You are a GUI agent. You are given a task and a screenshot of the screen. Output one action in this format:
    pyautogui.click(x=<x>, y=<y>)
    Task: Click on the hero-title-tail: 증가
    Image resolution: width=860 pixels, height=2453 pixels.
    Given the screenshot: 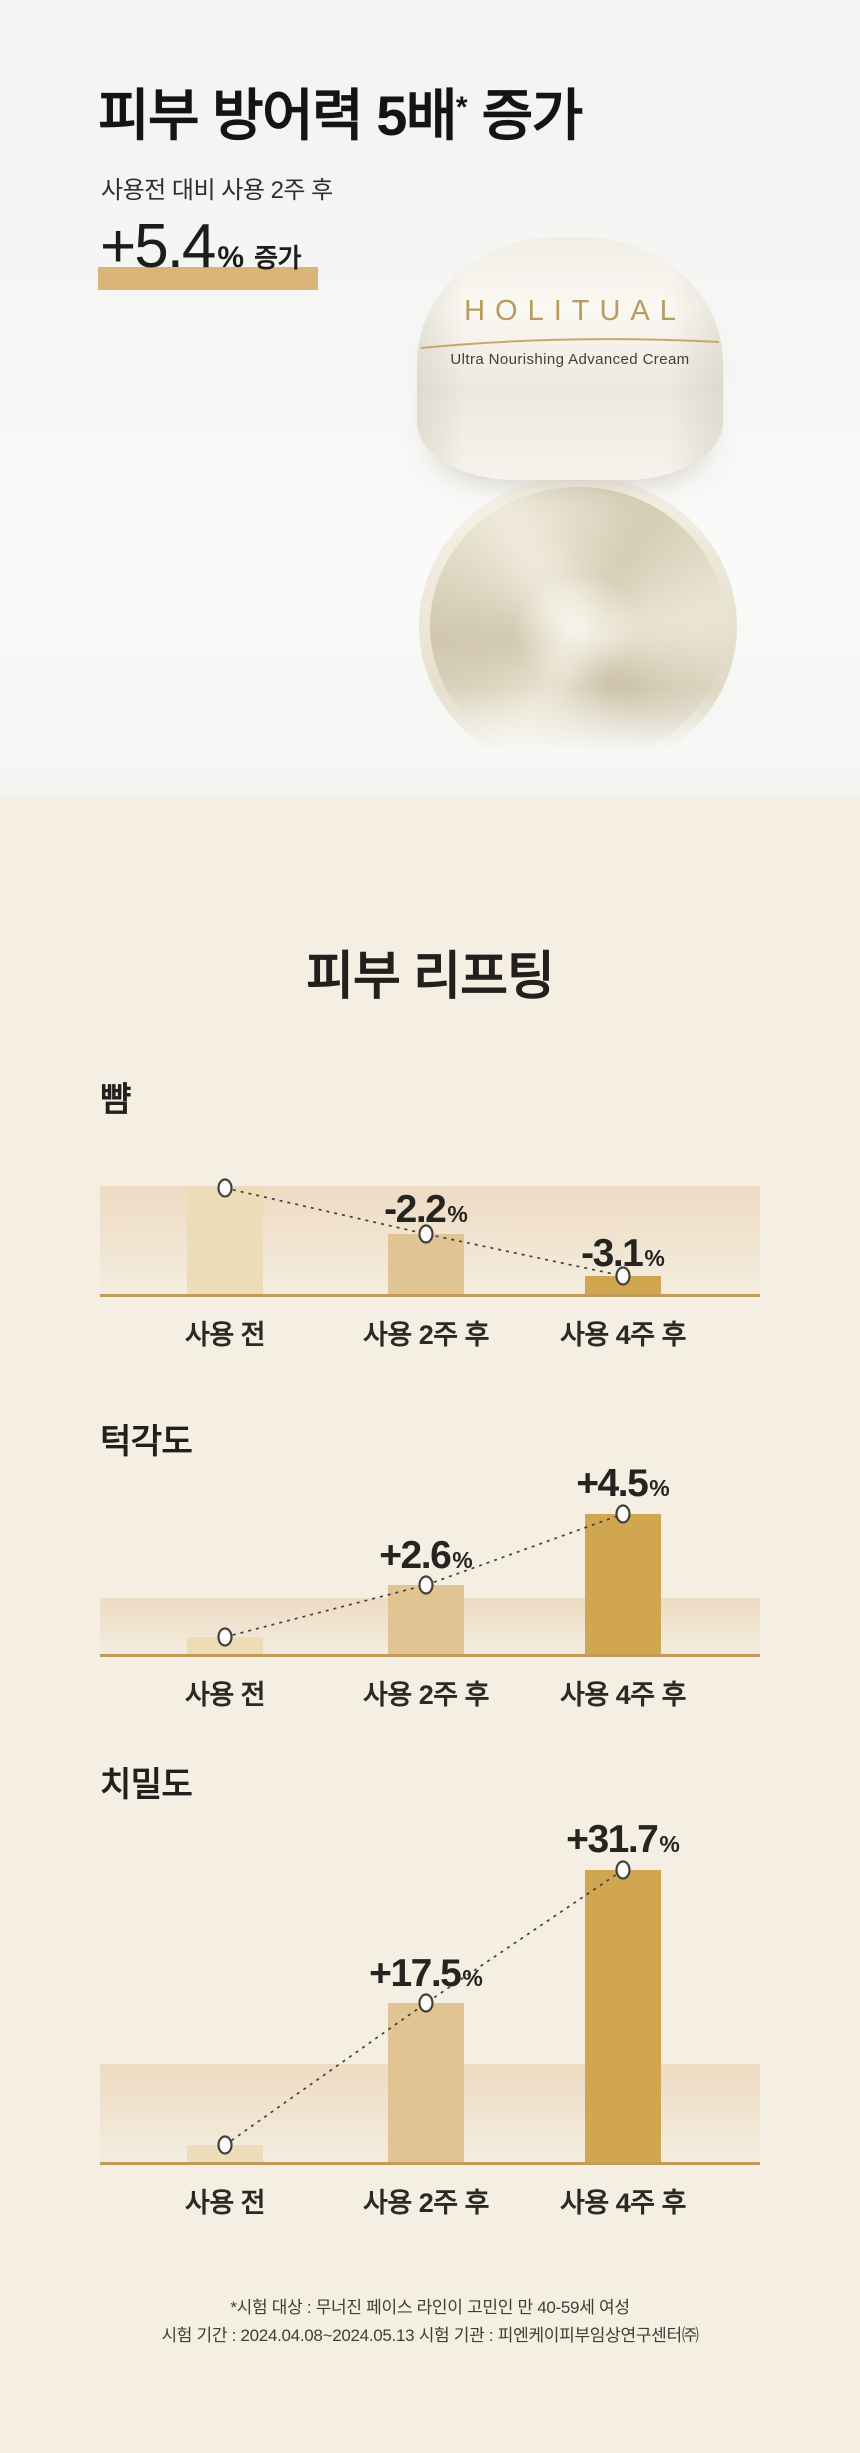 What is the action you would take?
    pyautogui.click(x=525, y=115)
    